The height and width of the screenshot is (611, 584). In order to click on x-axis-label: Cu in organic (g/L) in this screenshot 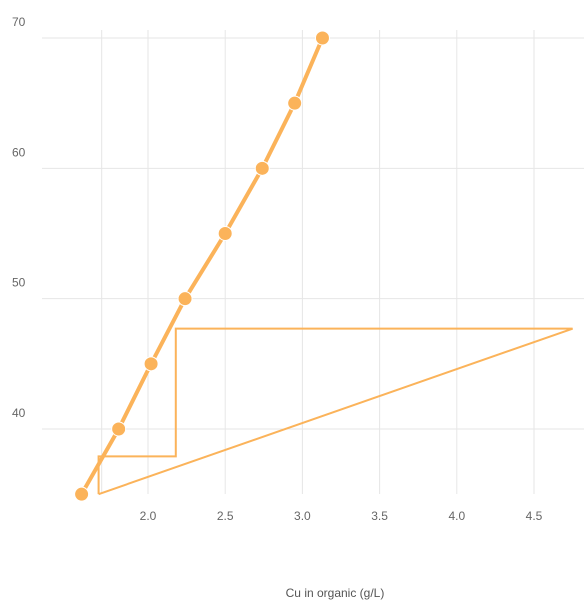, I will do `click(335, 593)`.